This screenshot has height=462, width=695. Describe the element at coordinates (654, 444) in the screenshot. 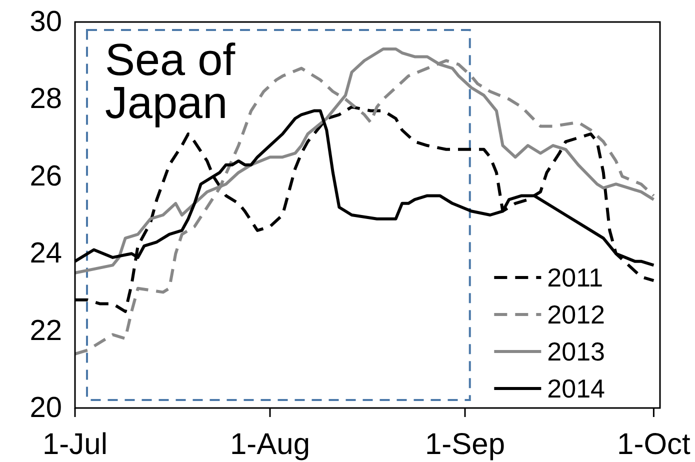

I see `x-tick-label: 1-Oct` at that location.